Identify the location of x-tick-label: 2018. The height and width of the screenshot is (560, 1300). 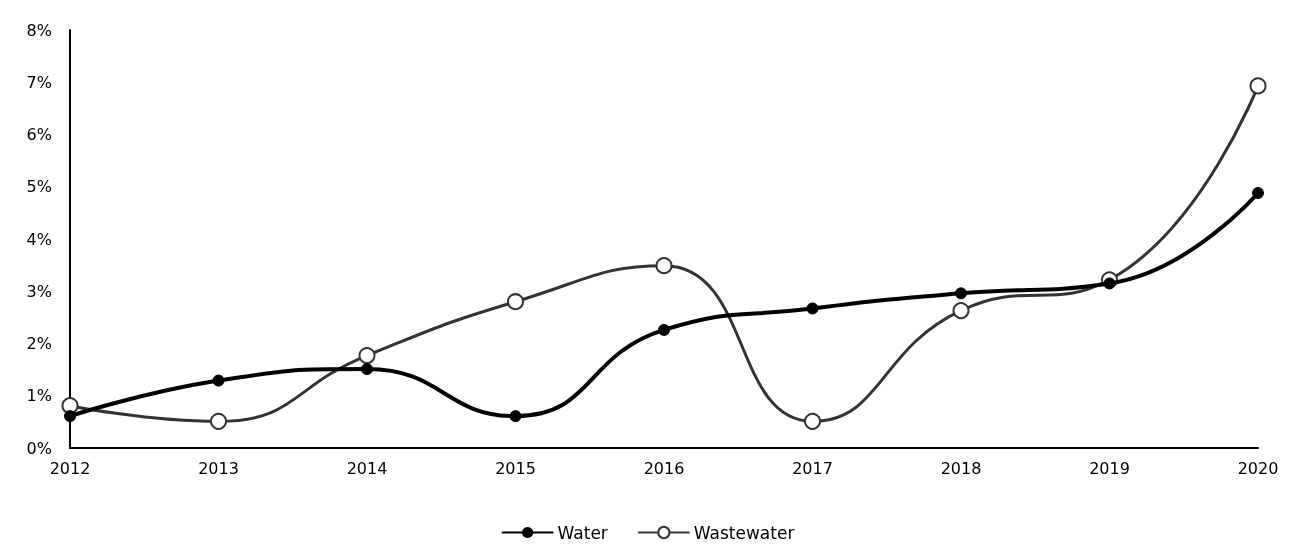
(961, 468).